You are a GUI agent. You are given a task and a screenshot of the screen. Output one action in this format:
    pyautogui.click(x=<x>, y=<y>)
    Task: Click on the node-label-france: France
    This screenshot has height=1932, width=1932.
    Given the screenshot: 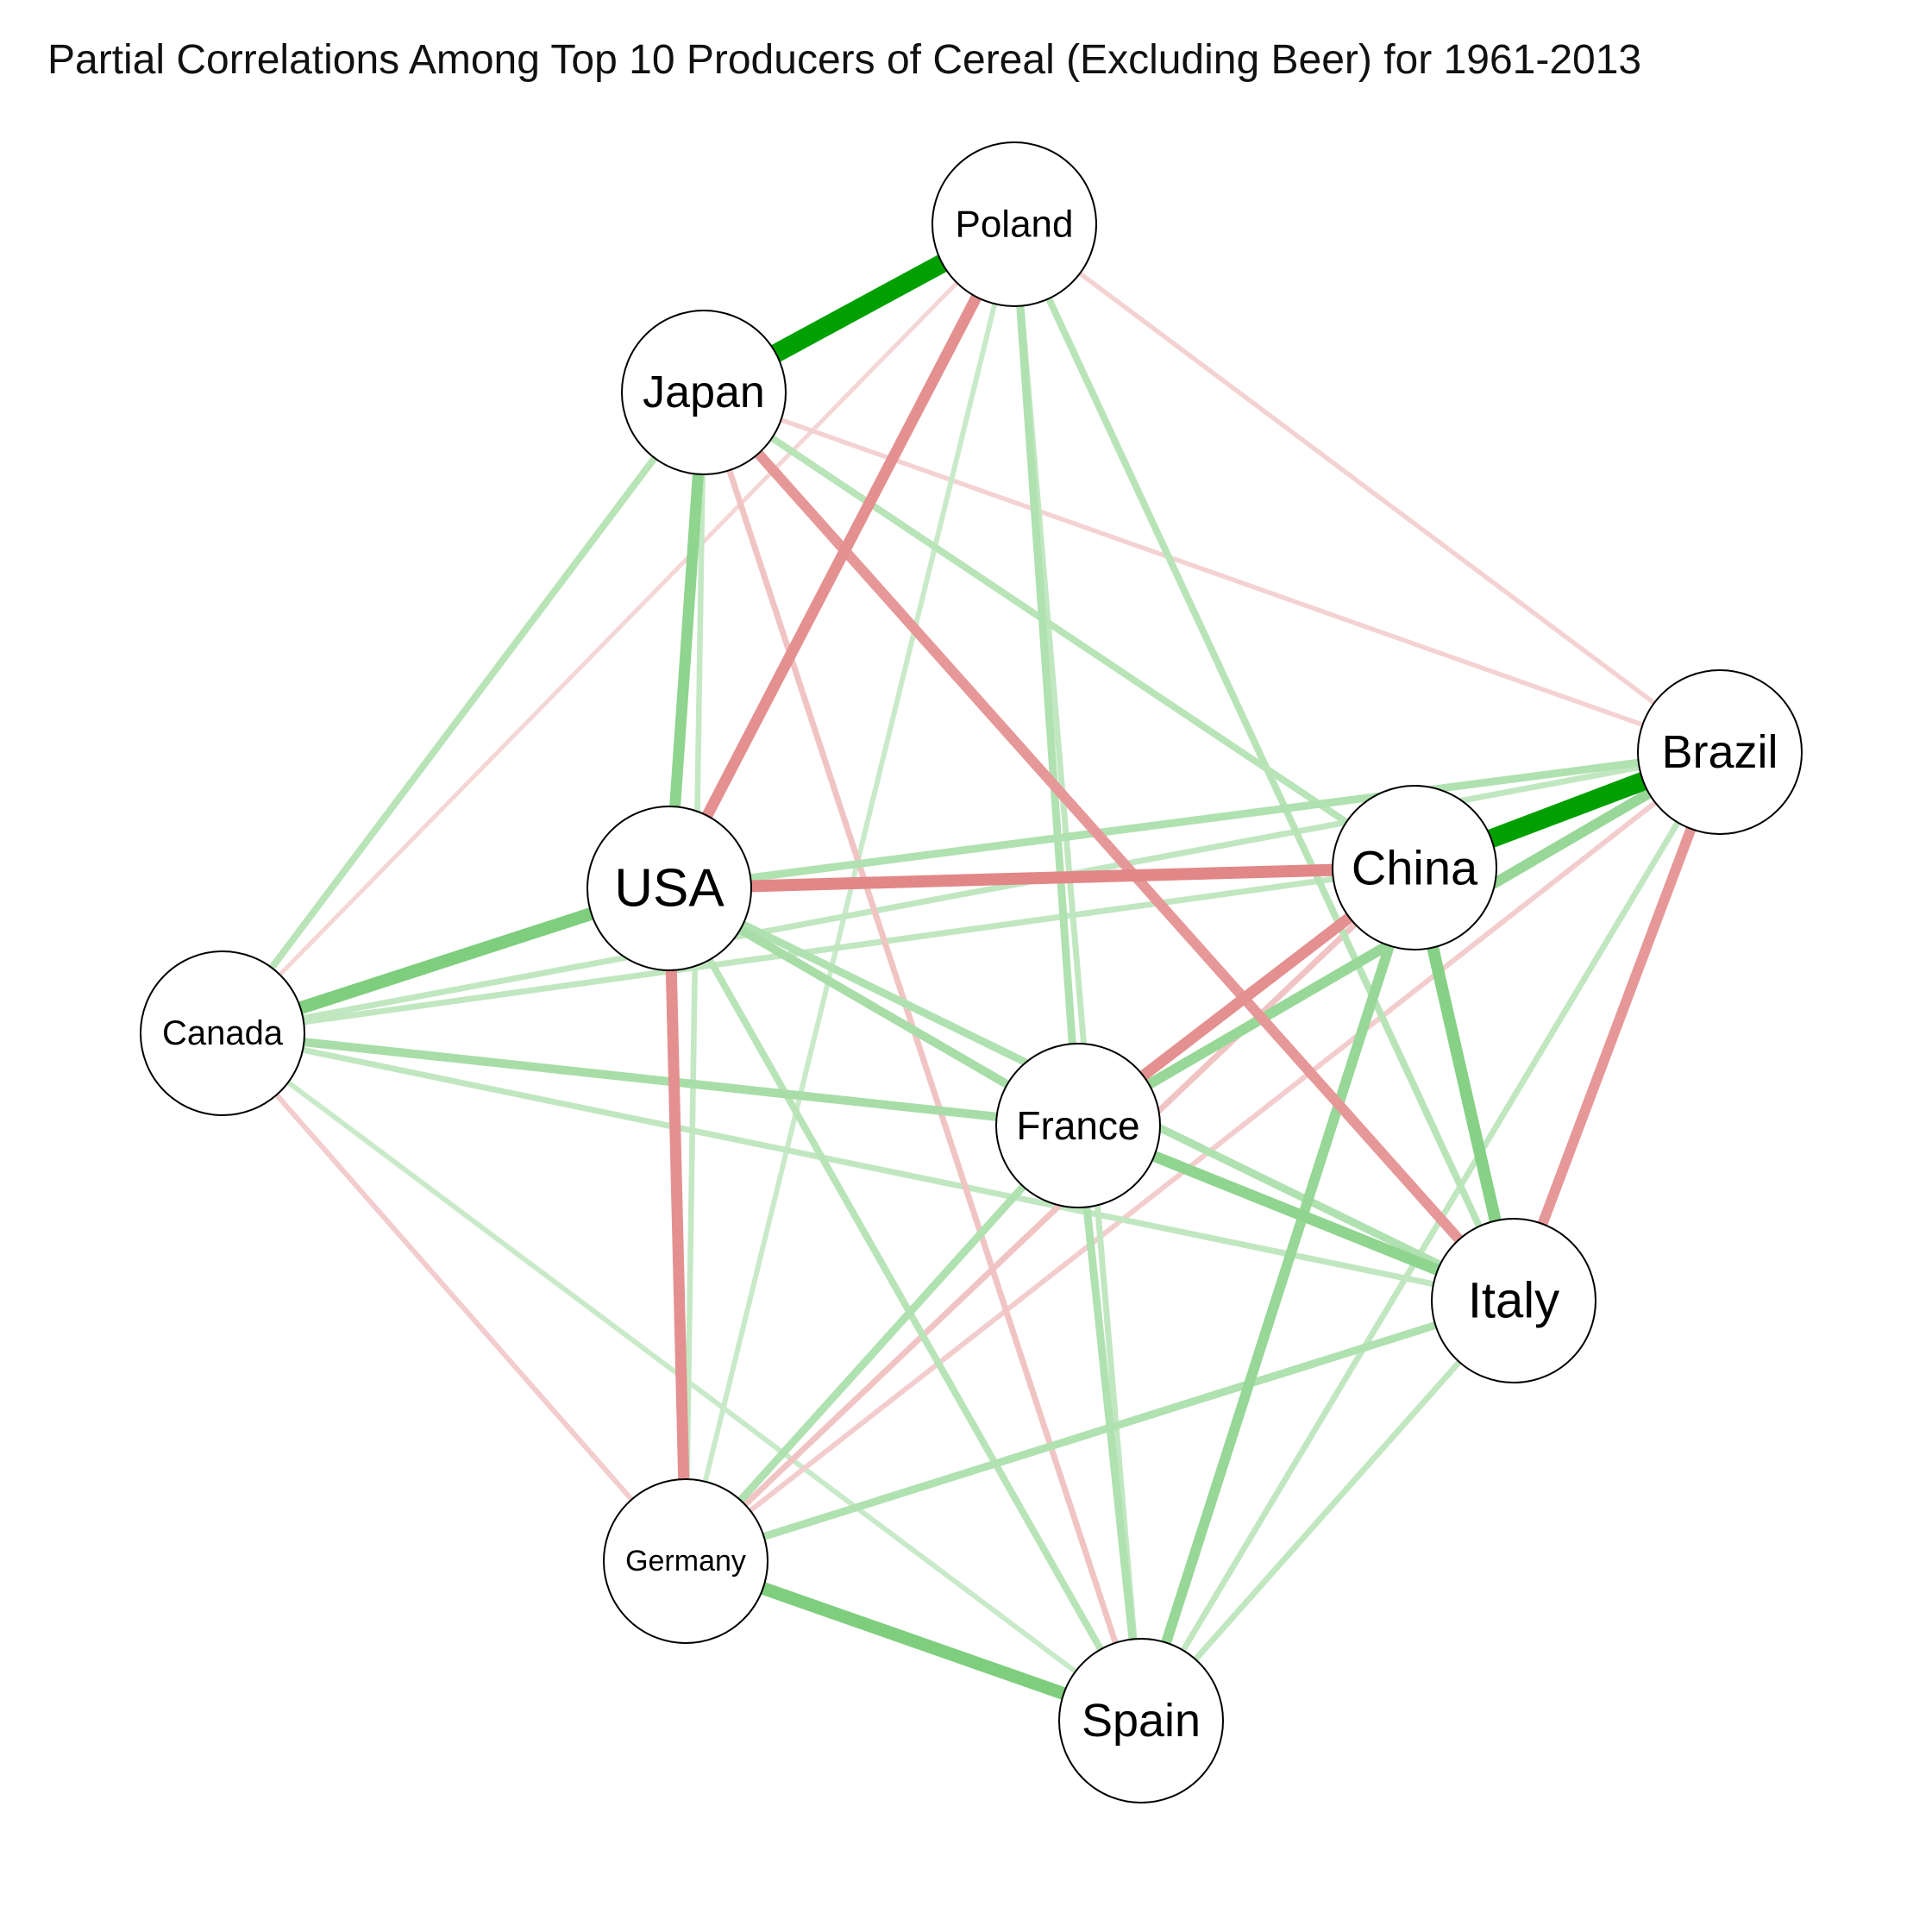 What is the action you would take?
    pyautogui.click(x=1078, y=1125)
    